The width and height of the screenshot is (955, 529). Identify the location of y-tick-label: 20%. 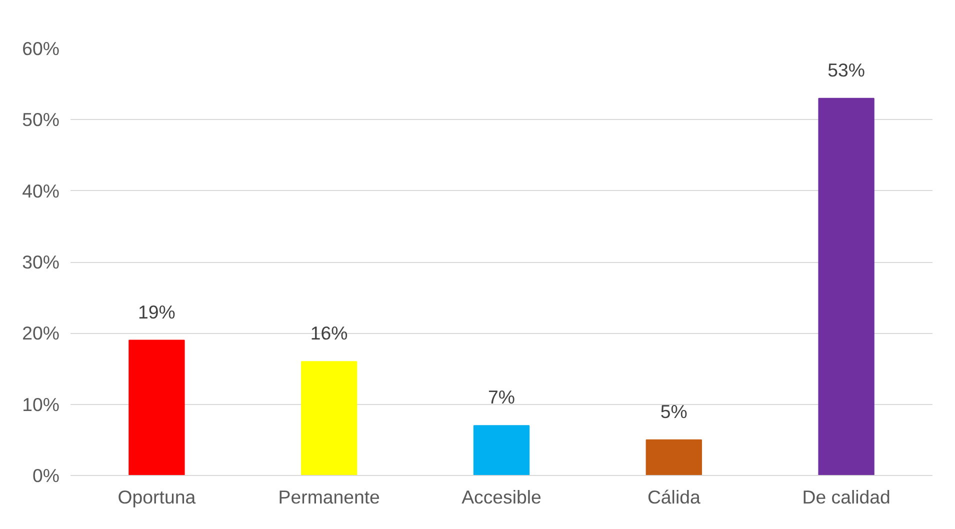
(41, 333).